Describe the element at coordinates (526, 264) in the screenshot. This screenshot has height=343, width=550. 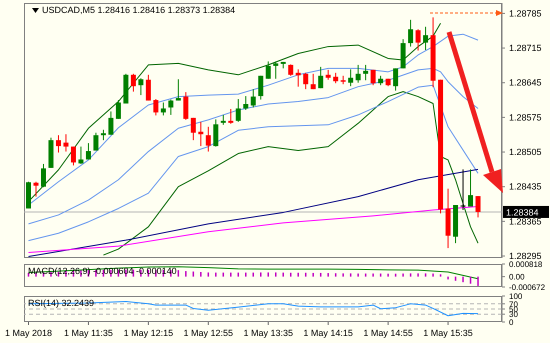
I see `y-tick-label: 0.000818` at that location.